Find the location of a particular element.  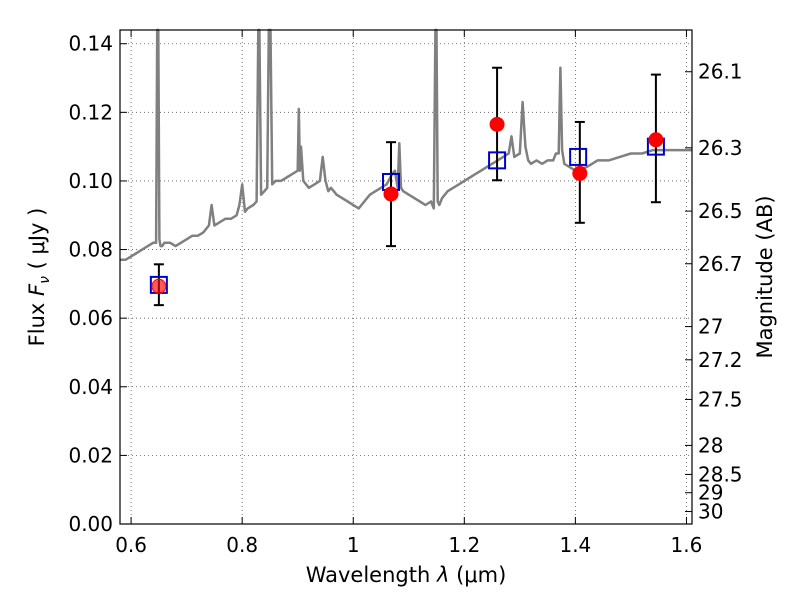

y-tick-label: 0.00 is located at coordinates (90, 524).